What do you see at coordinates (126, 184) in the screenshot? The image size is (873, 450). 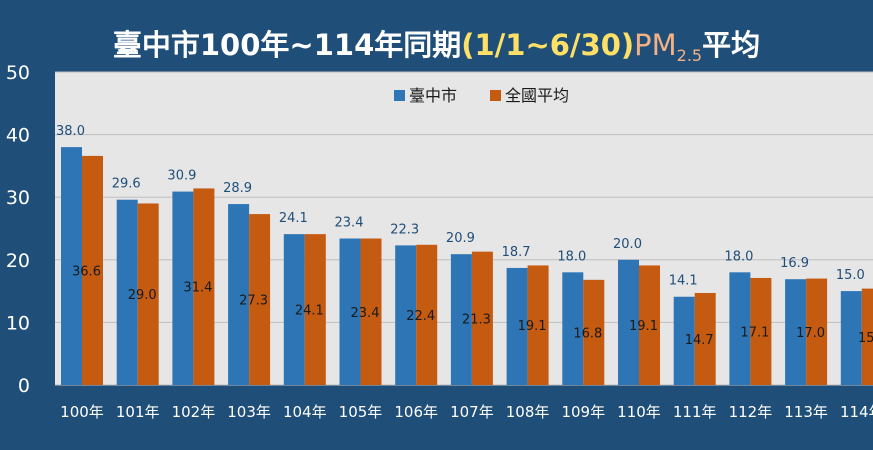 I see `data-label: 29.6` at bounding box center [126, 184].